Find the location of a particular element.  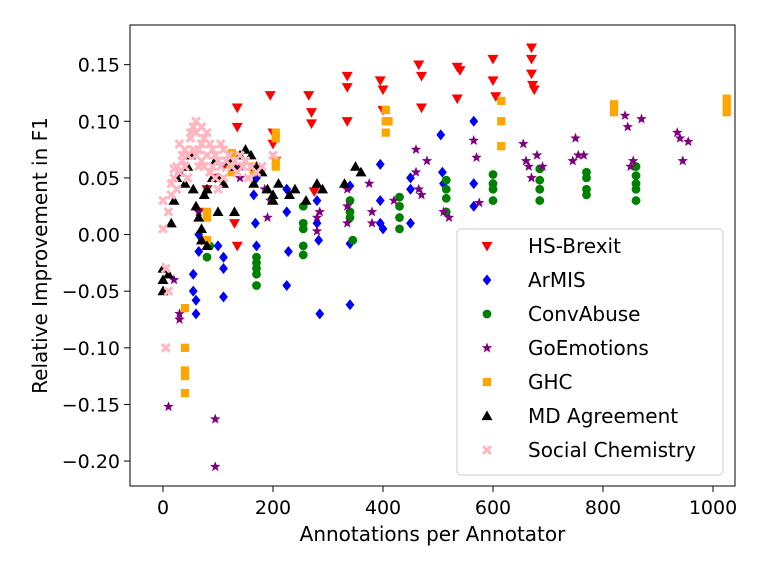

y-tick-label-1: −0.15 is located at coordinates (91, 405).